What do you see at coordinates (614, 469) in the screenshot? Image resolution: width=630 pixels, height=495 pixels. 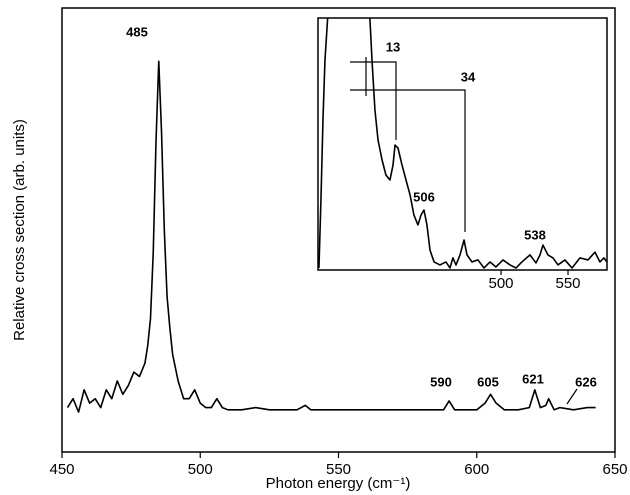 I see `x-tick-label: 650` at bounding box center [614, 469].